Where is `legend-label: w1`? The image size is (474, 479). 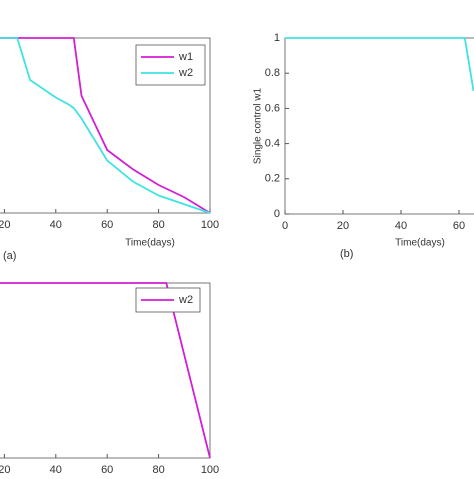
legend-label: w1 is located at coordinates (185, 57).